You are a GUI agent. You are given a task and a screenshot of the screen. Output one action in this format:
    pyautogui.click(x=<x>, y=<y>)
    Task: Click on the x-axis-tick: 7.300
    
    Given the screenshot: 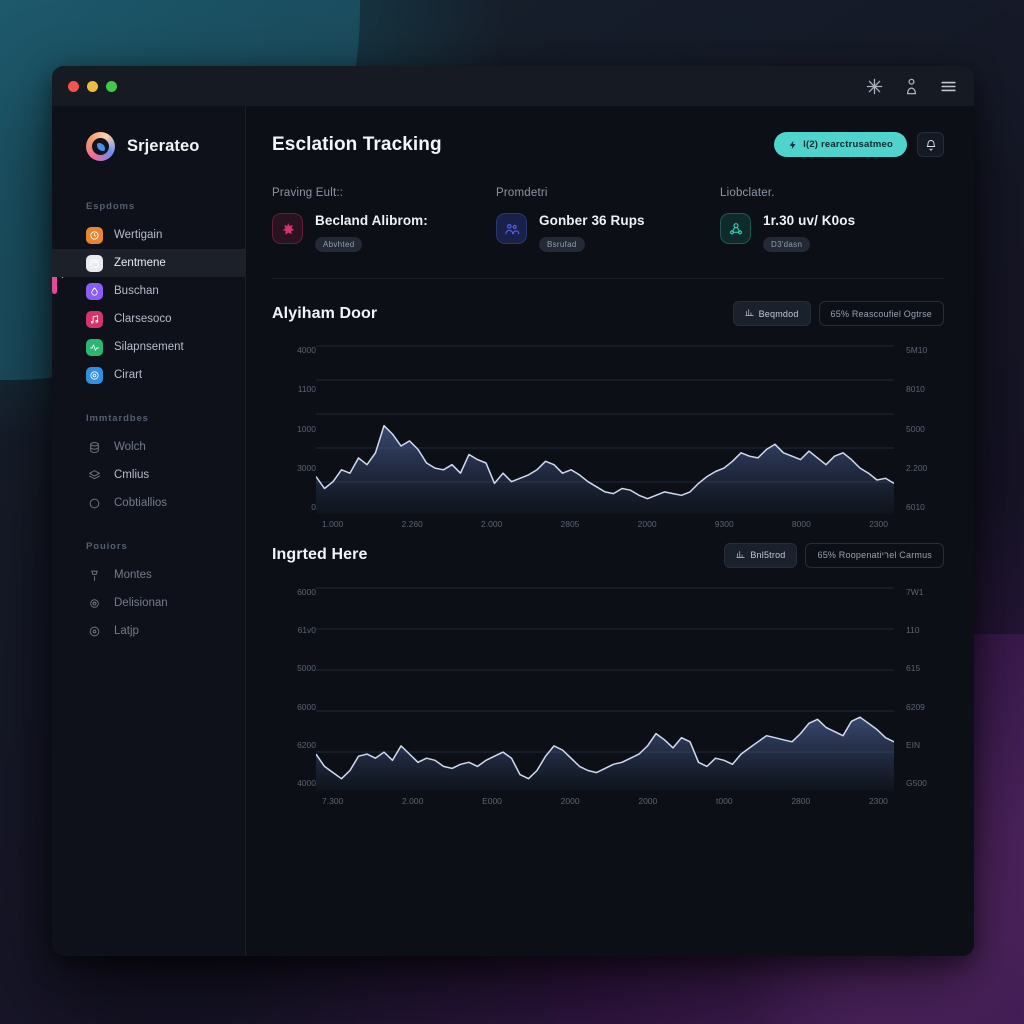 What is the action you would take?
    pyautogui.click(x=333, y=800)
    